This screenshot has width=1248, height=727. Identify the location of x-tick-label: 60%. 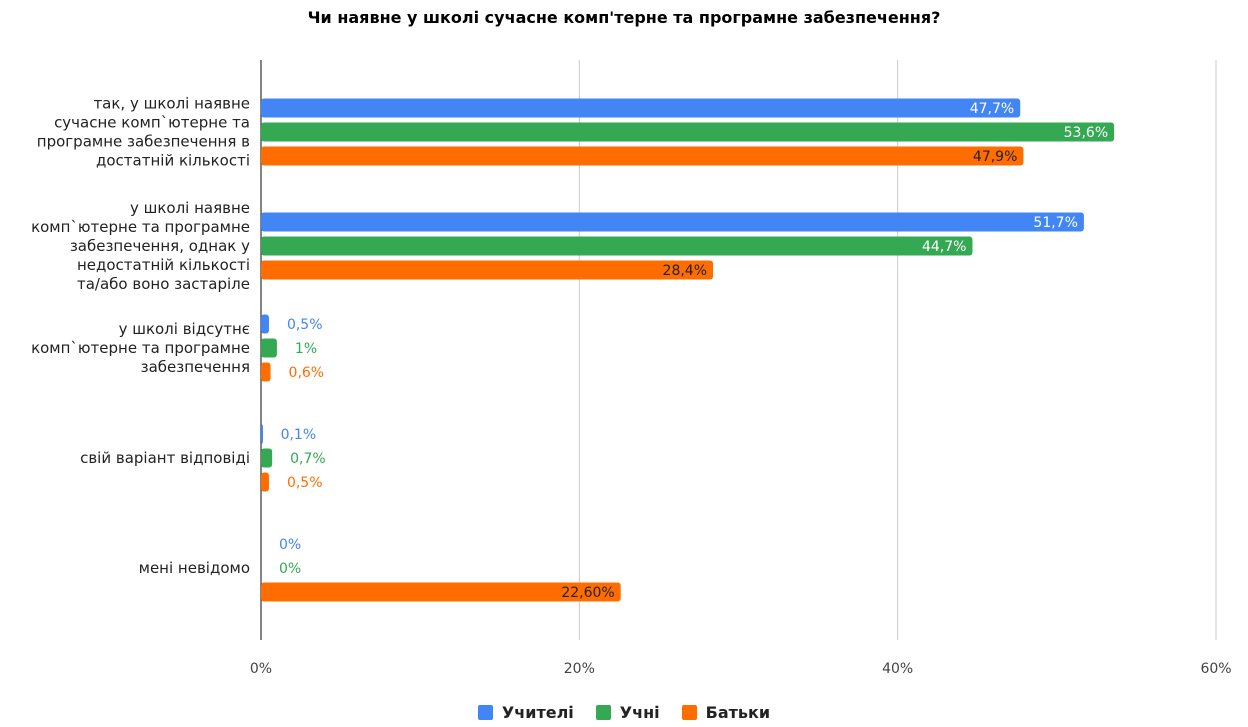
(1215, 669).